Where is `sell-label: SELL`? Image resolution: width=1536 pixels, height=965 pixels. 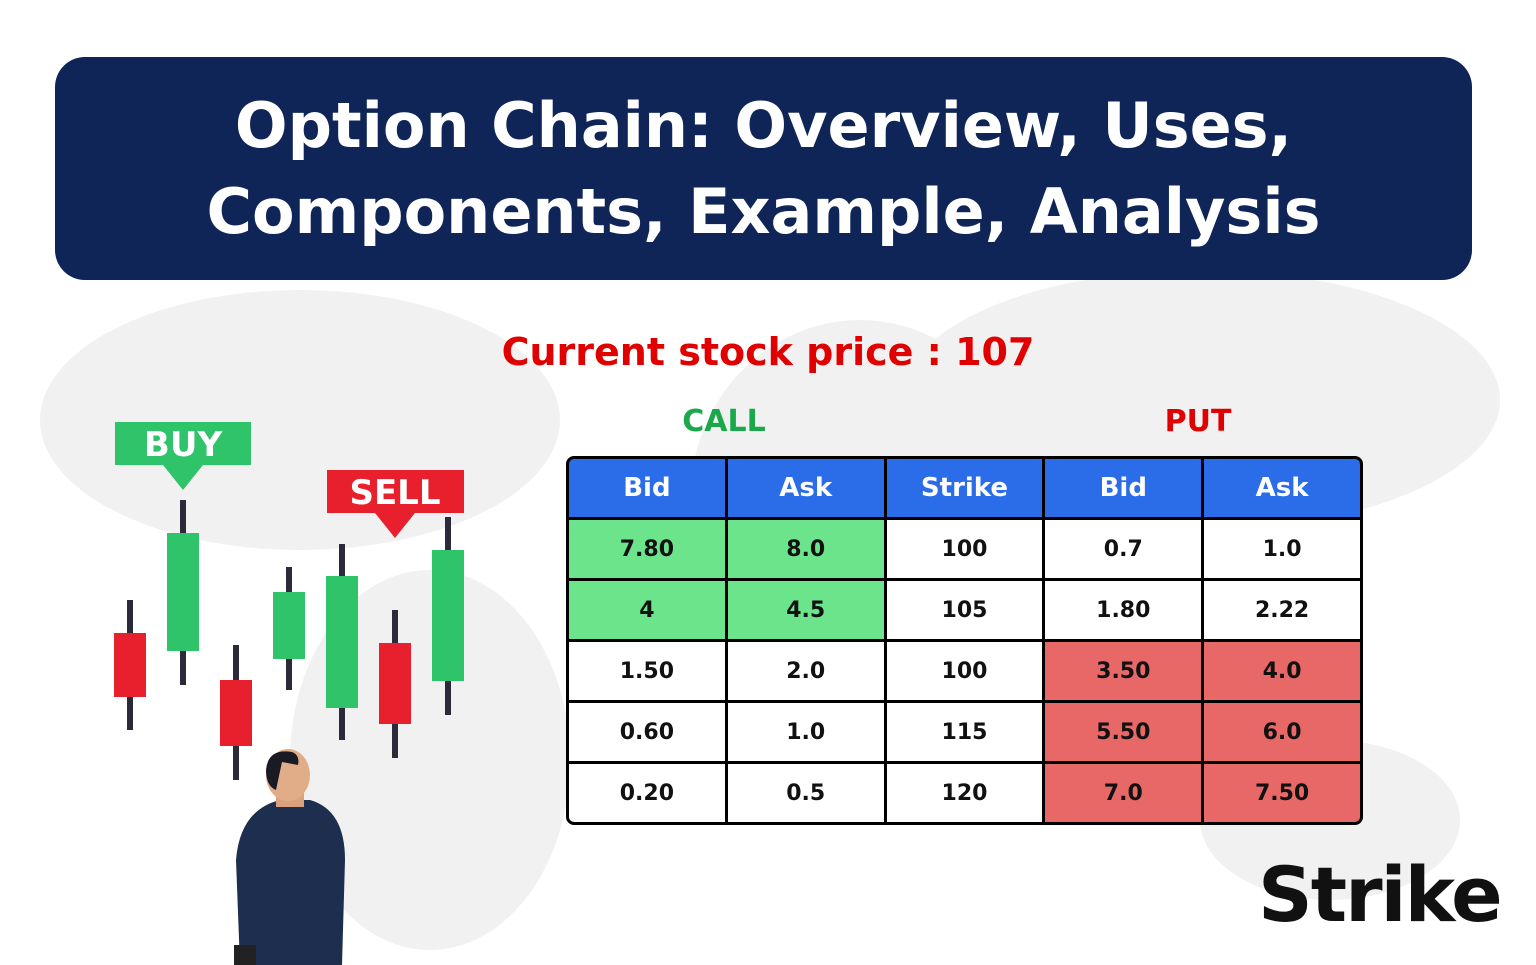 sell-label: SELL is located at coordinates (394, 493).